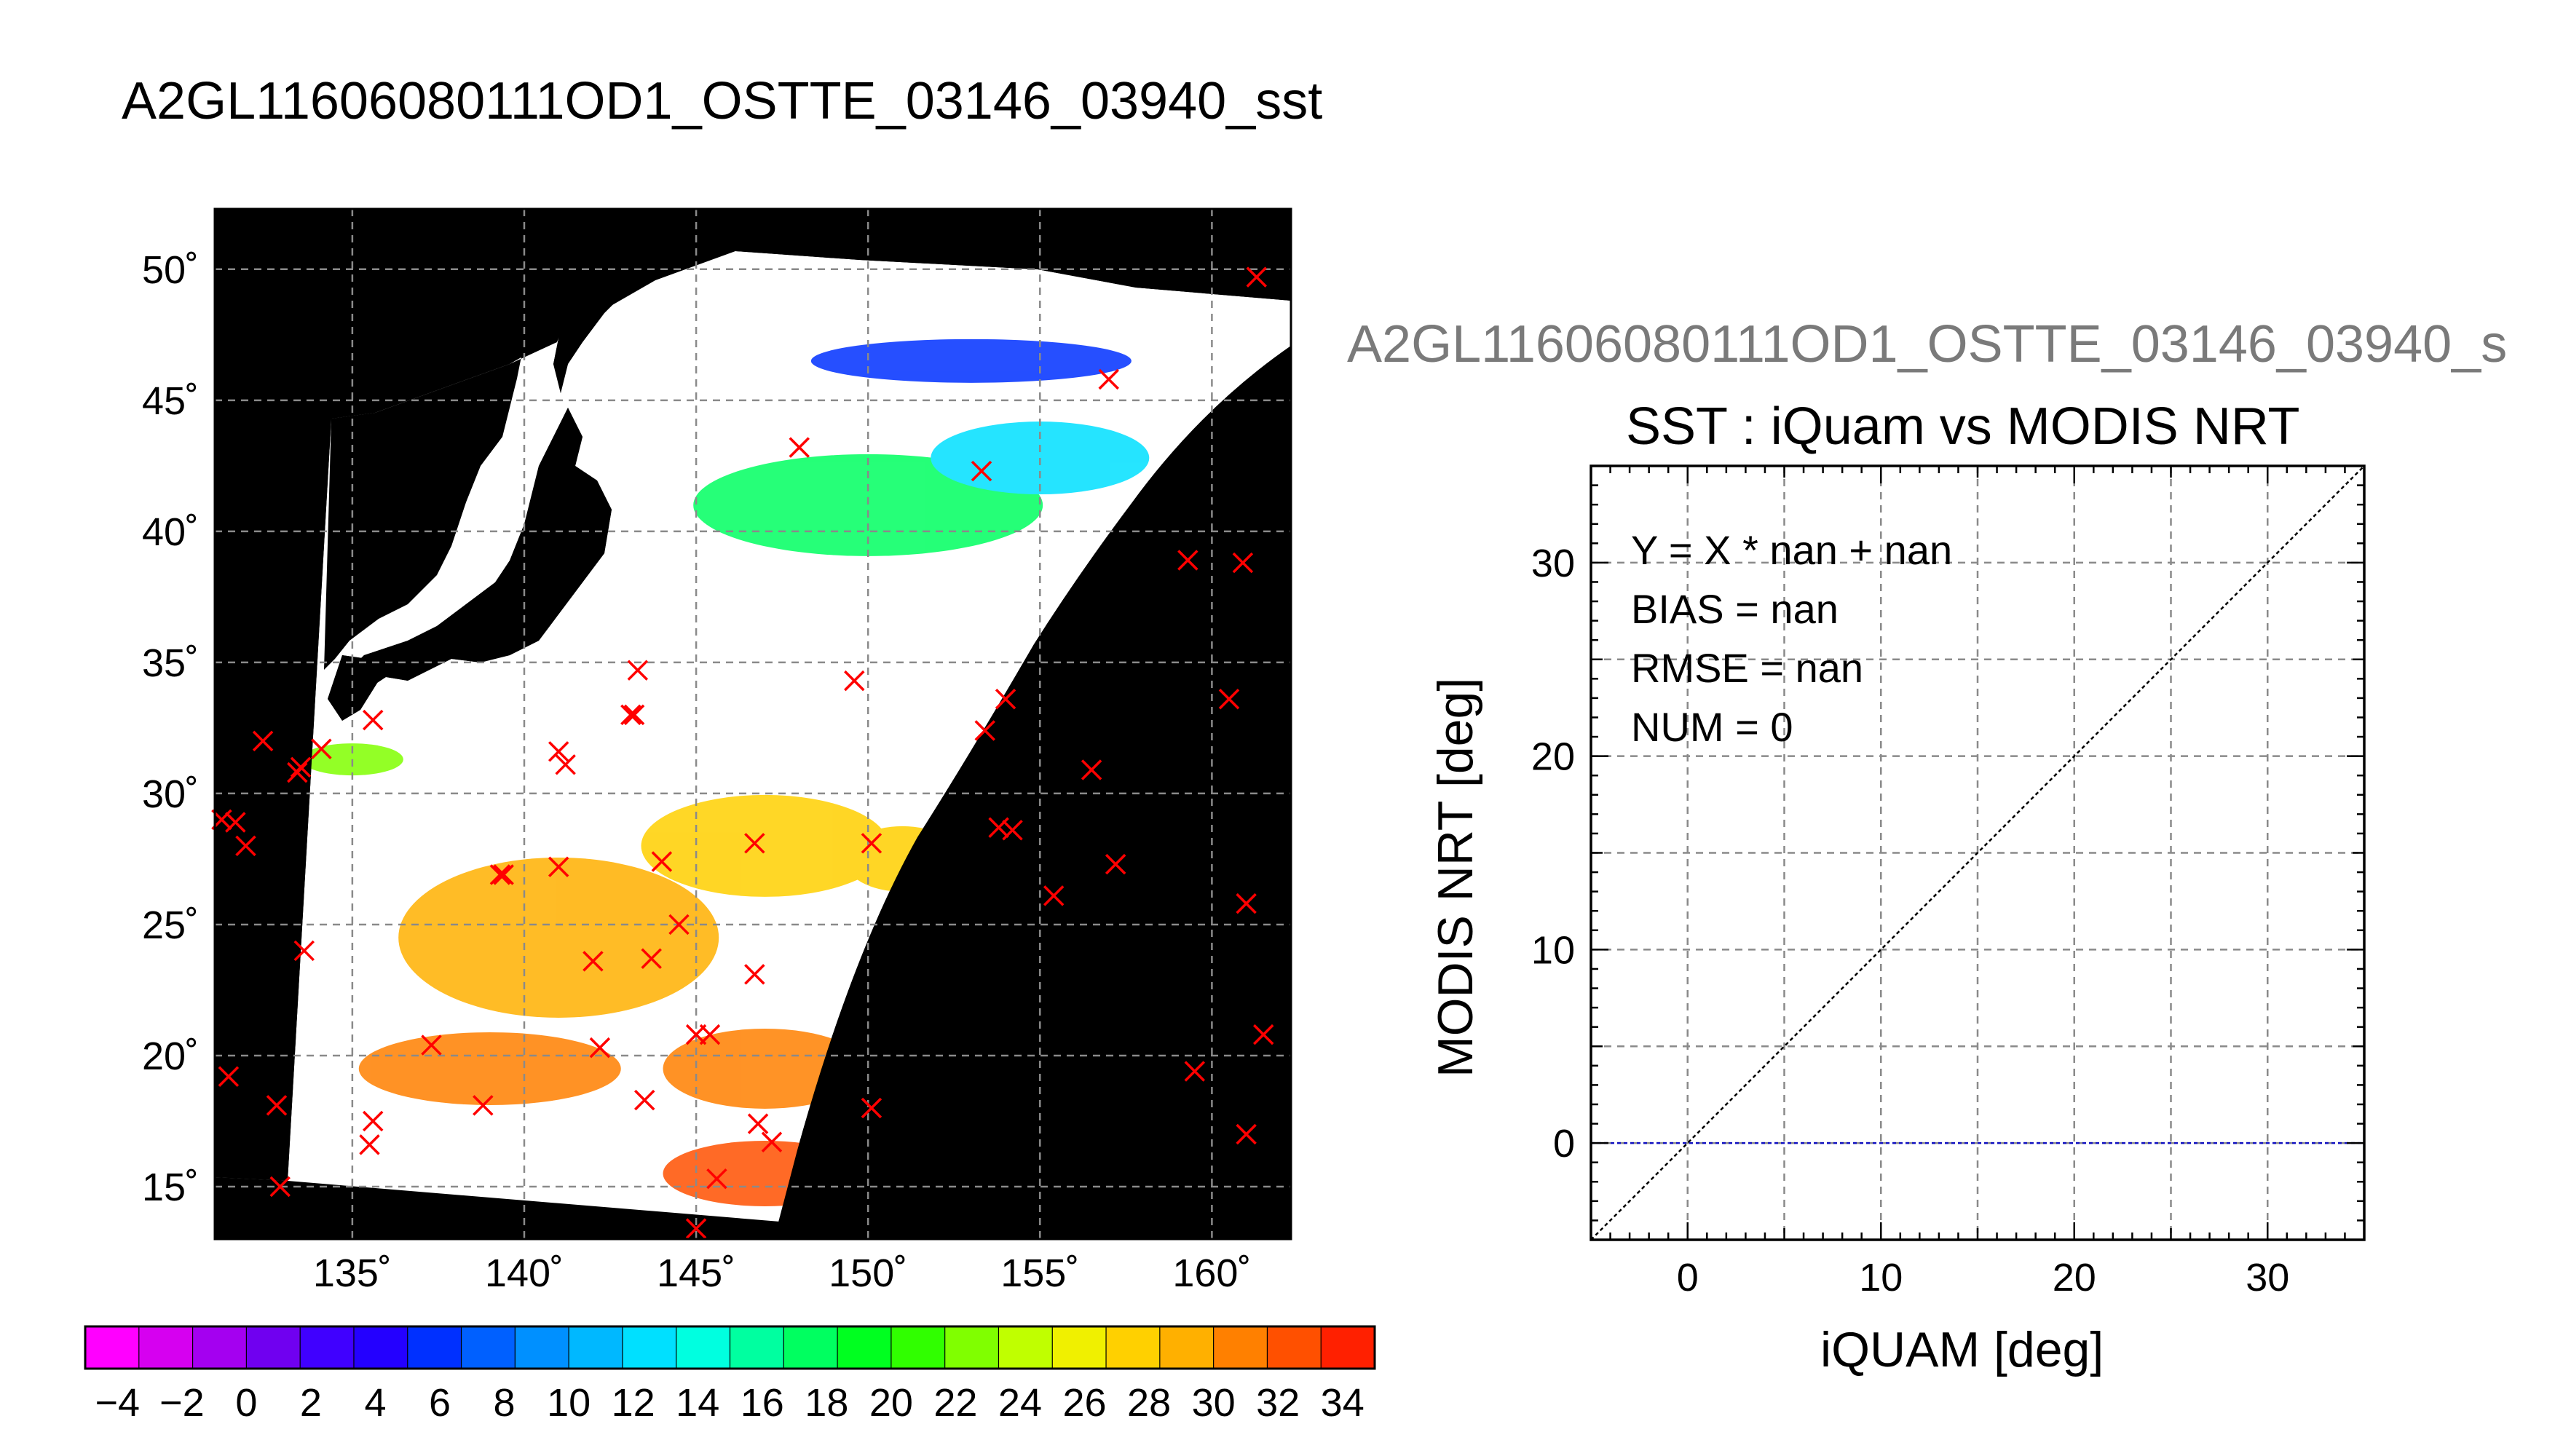  What do you see at coordinates (600, 320) in the screenshot?
I see `land-hokkaido-top` at bounding box center [600, 320].